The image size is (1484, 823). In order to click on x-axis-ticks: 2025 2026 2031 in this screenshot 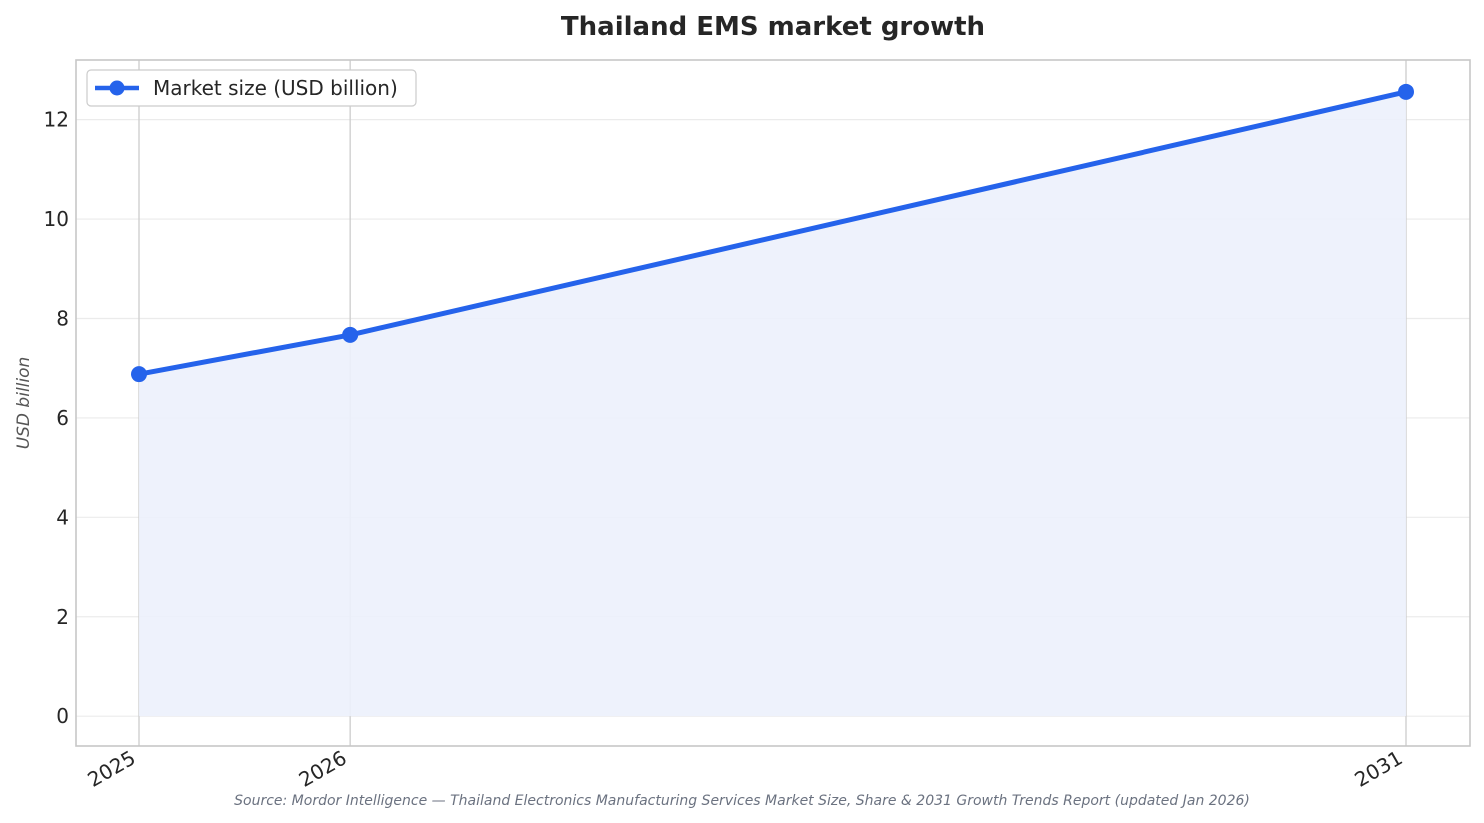, I will do `click(744, 769)`.